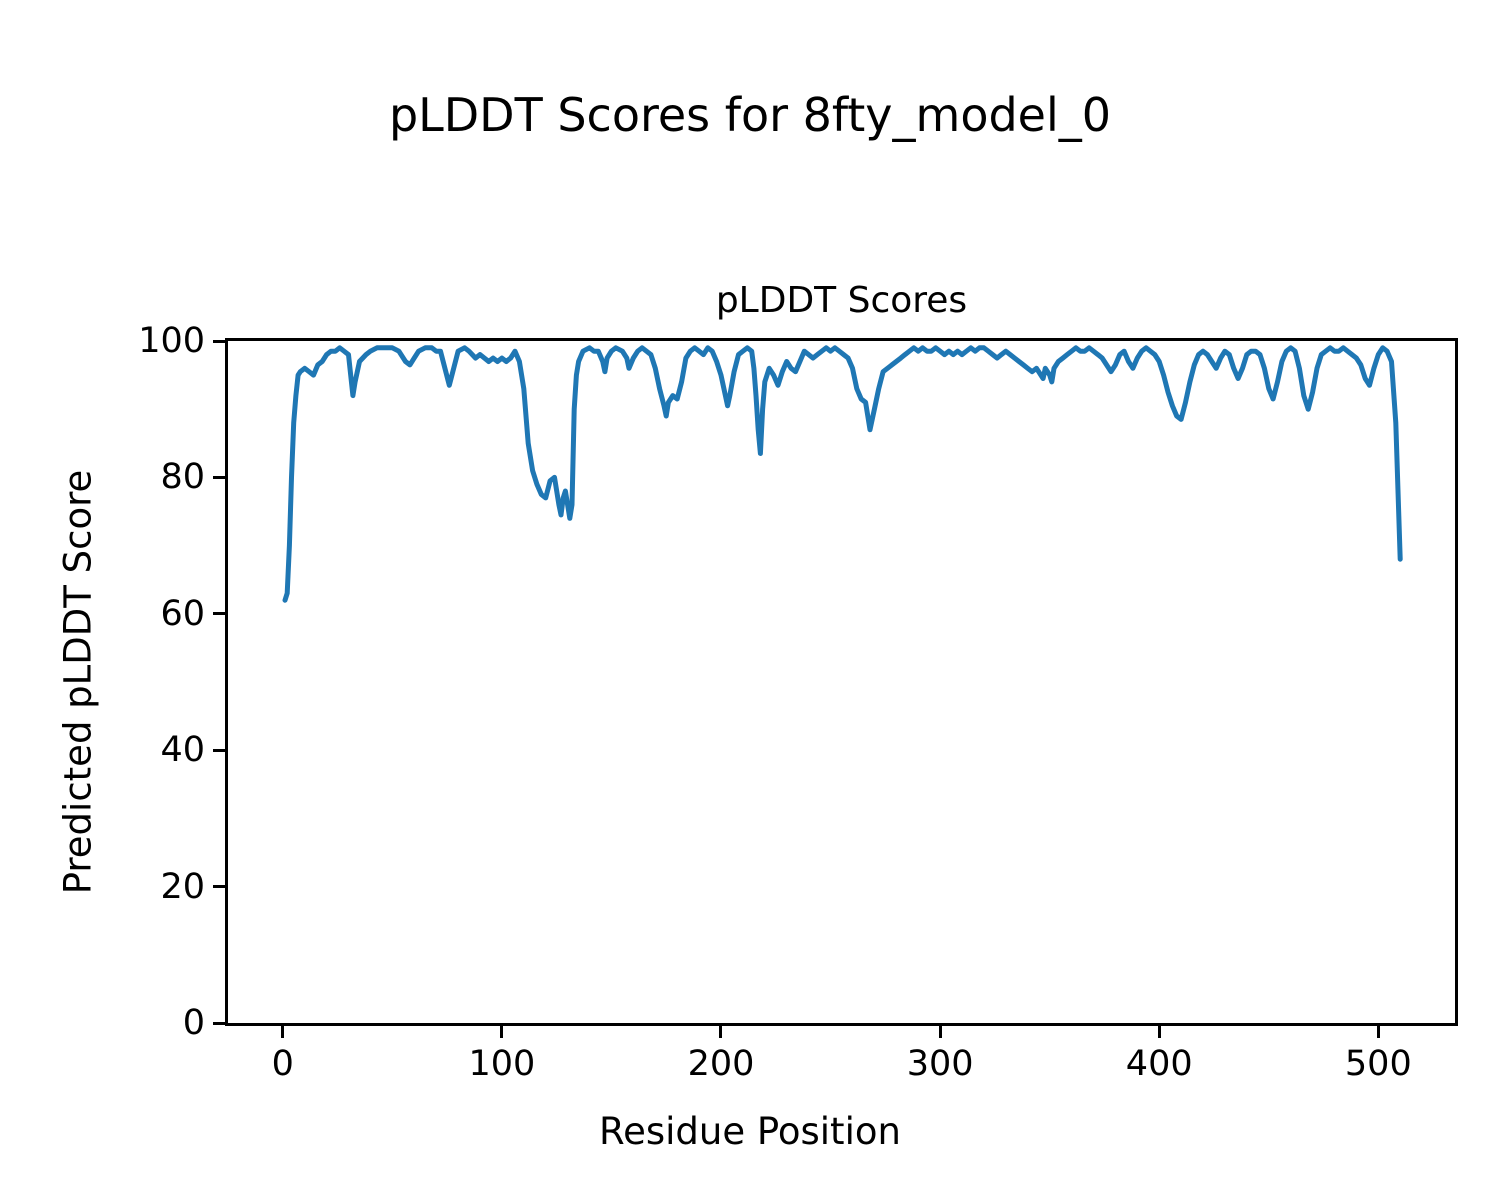  I want to click on x-tick-label: 0, so click(282, 1064).